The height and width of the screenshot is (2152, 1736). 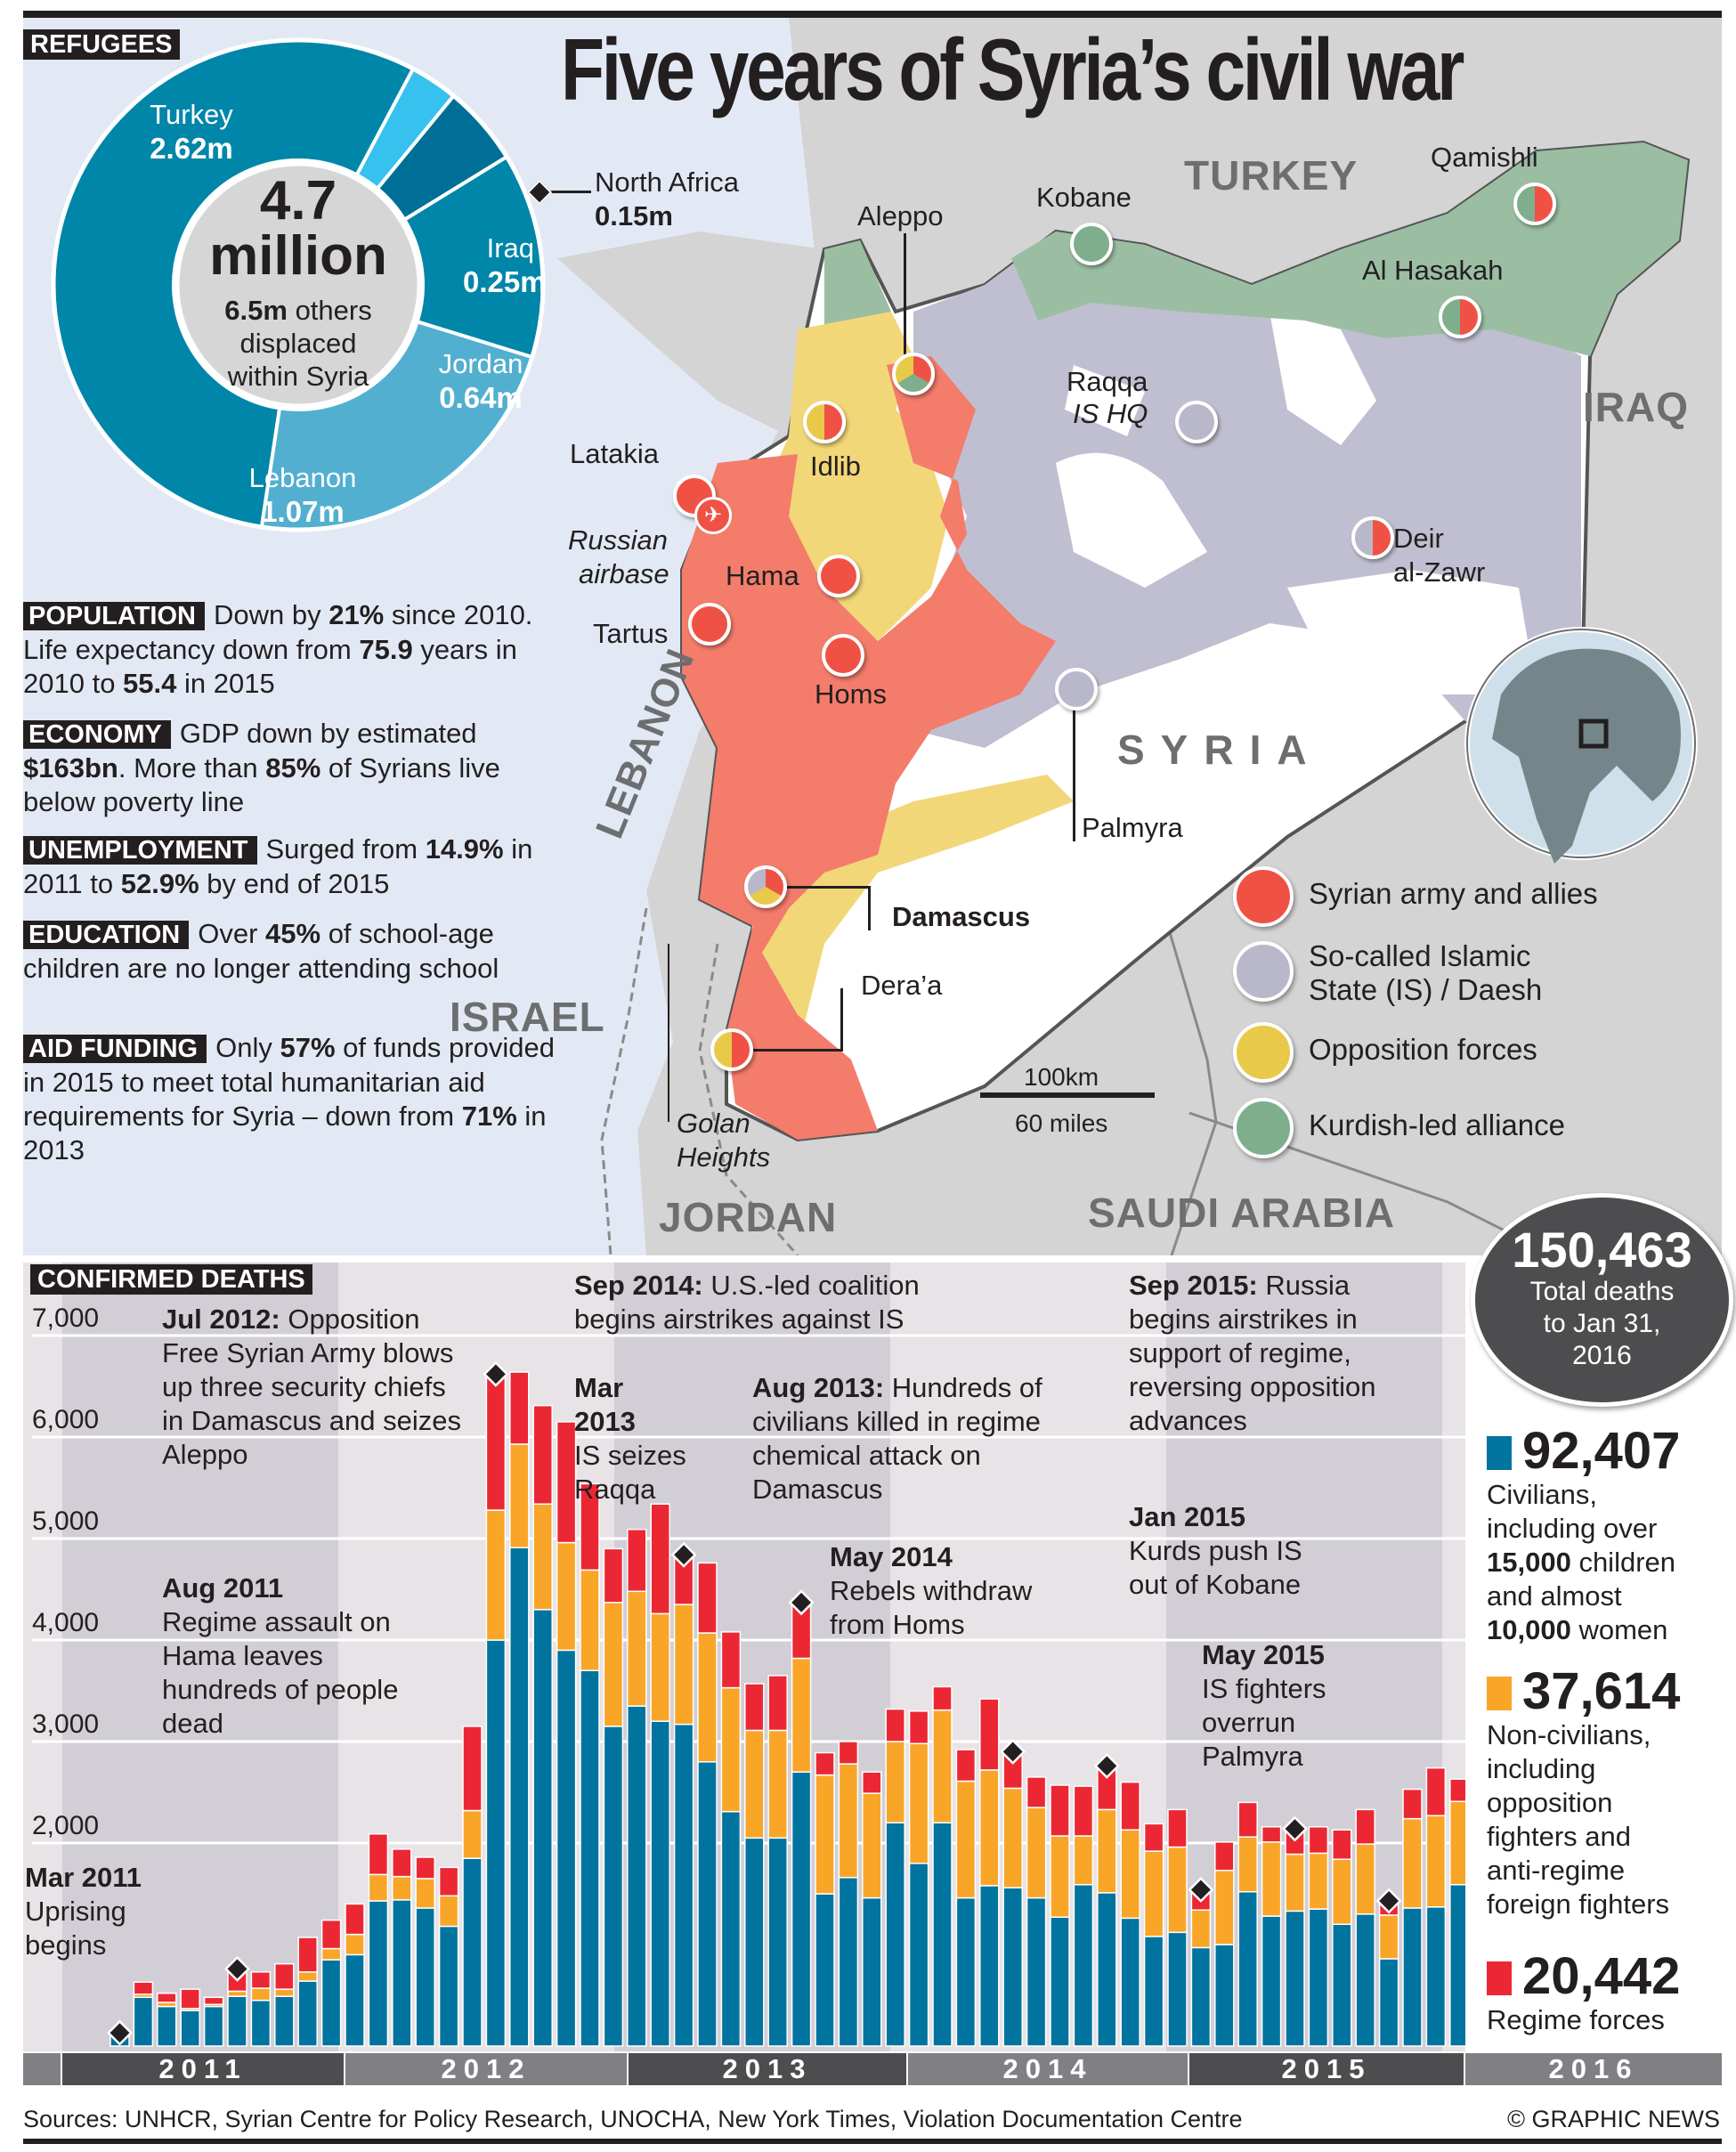 What do you see at coordinates (762, 575) in the screenshot?
I see `city-hama: Hama` at bounding box center [762, 575].